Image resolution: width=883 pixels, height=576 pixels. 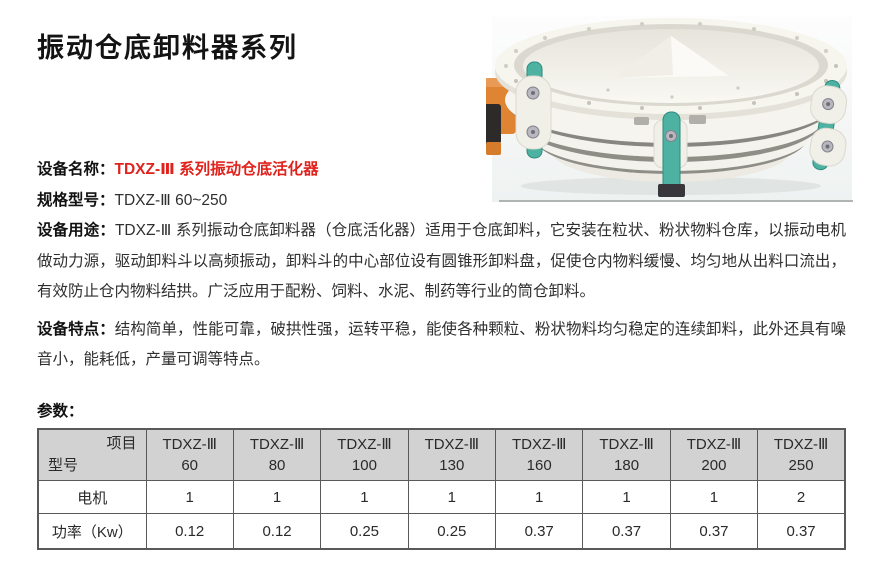 I want to click on device-name-label: 设备名称：, so click(x=76, y=169).